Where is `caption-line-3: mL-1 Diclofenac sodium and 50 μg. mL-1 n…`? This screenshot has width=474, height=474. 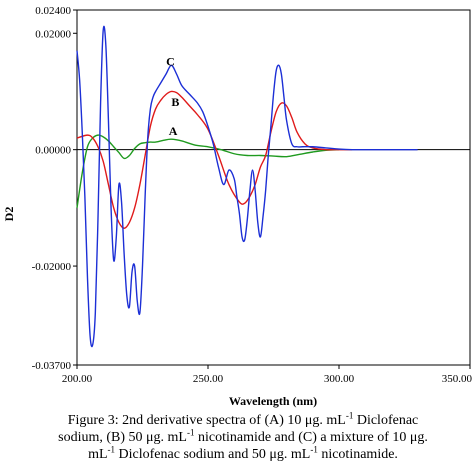
caption-line-3: mL-1 Diclofenac sodium and 50 μg. mL-1 n… is located at coordinates (243, 453).